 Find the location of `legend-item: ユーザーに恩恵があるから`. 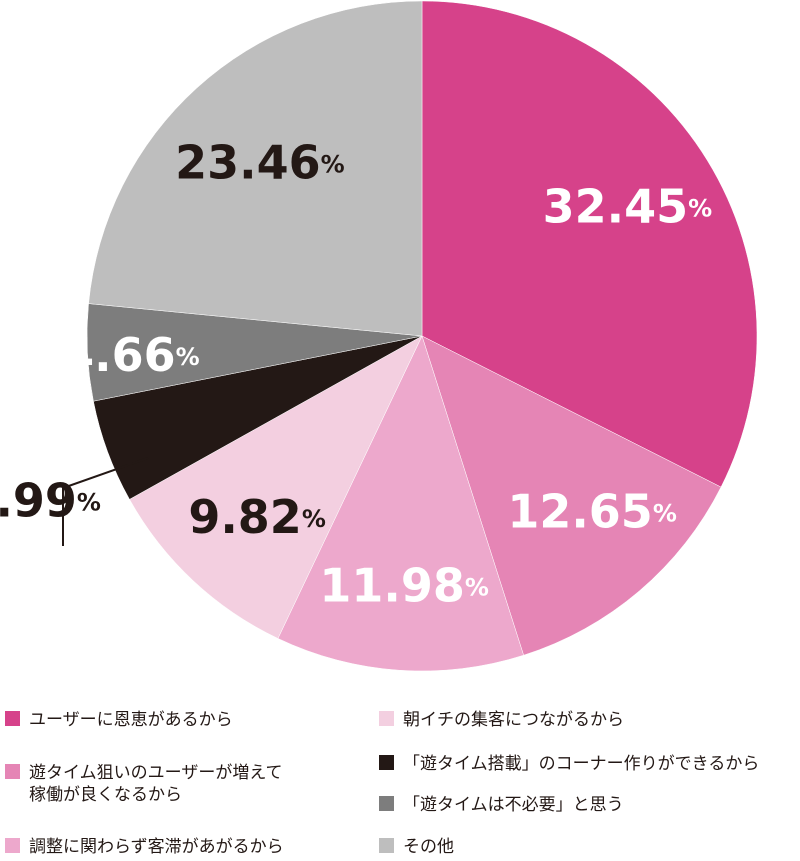

legend-item: ユーザーに恩恵があるから is located at coordinates (119, 720).